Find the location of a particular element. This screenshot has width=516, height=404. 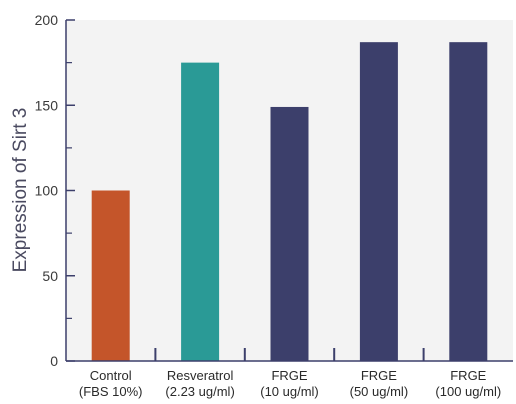

x-category-label: FRGE (100 ug/ml) is located at coordinates (468, 383).